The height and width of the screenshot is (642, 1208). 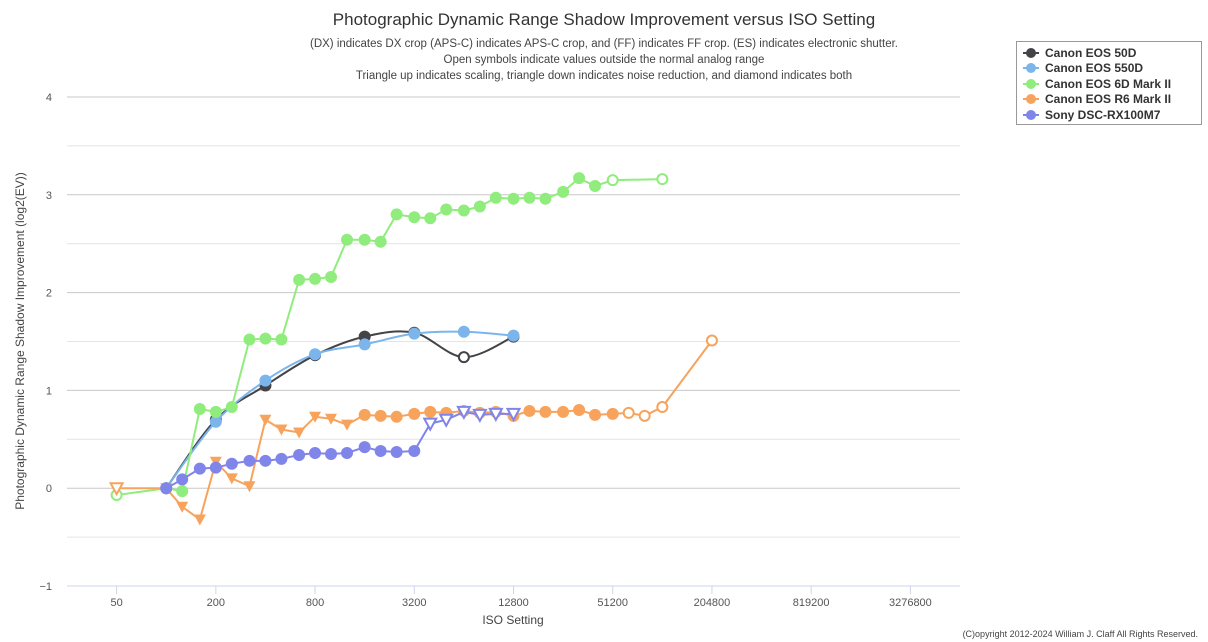 I want to click on legend-marker-icon, so click(x=1031, y=68).